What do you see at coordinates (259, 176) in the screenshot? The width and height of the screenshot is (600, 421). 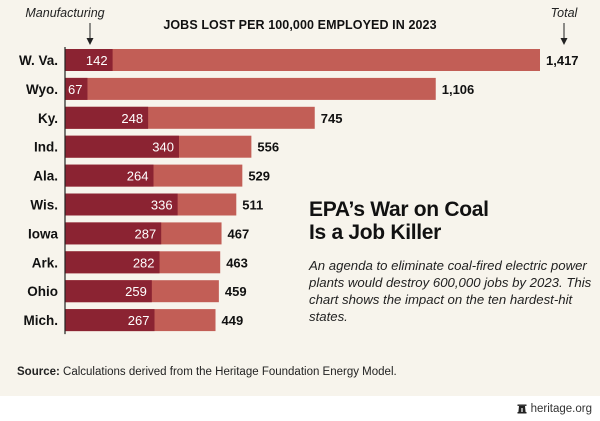 I see `total-value-label: 529` at bounding box center [259, 176].